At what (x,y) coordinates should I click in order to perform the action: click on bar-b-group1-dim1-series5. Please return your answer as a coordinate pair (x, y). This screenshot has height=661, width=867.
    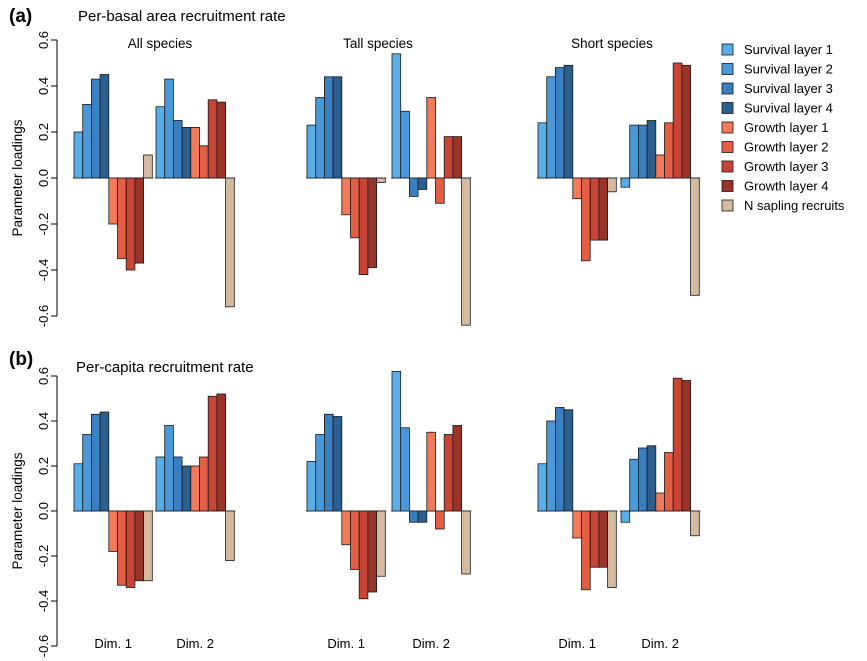
    Looking at the image, I should click on (113, 531).